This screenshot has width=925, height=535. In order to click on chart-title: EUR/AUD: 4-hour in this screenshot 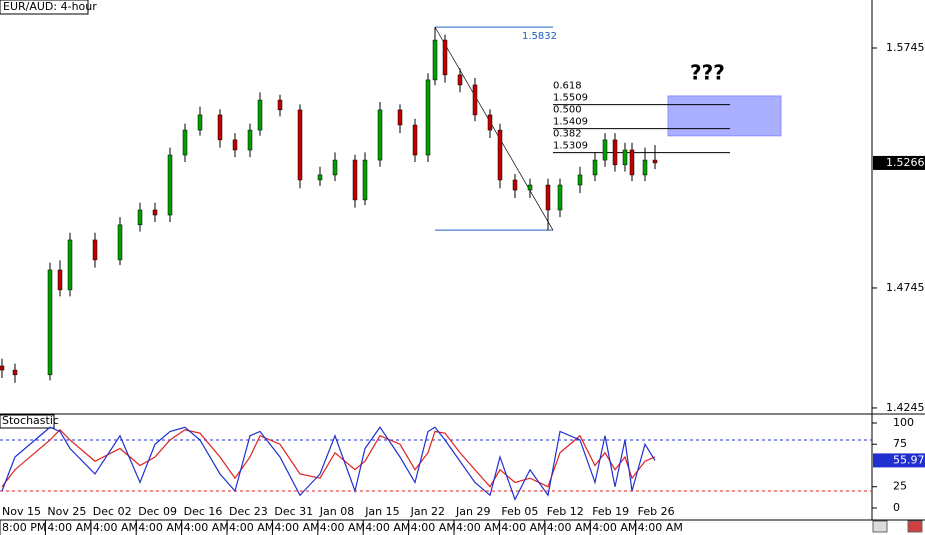, I will do `click(50, 6)`.